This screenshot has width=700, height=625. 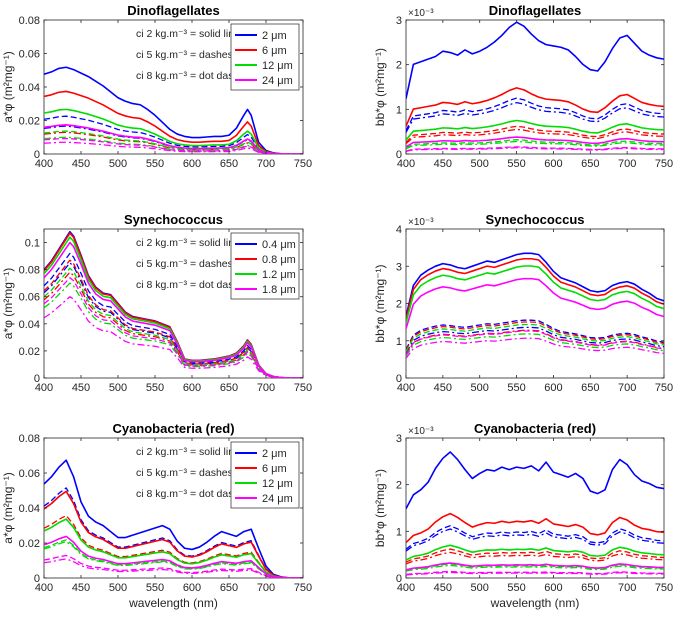 I want to click on y-tick-label: 0.1, so click(x=32, y=244).